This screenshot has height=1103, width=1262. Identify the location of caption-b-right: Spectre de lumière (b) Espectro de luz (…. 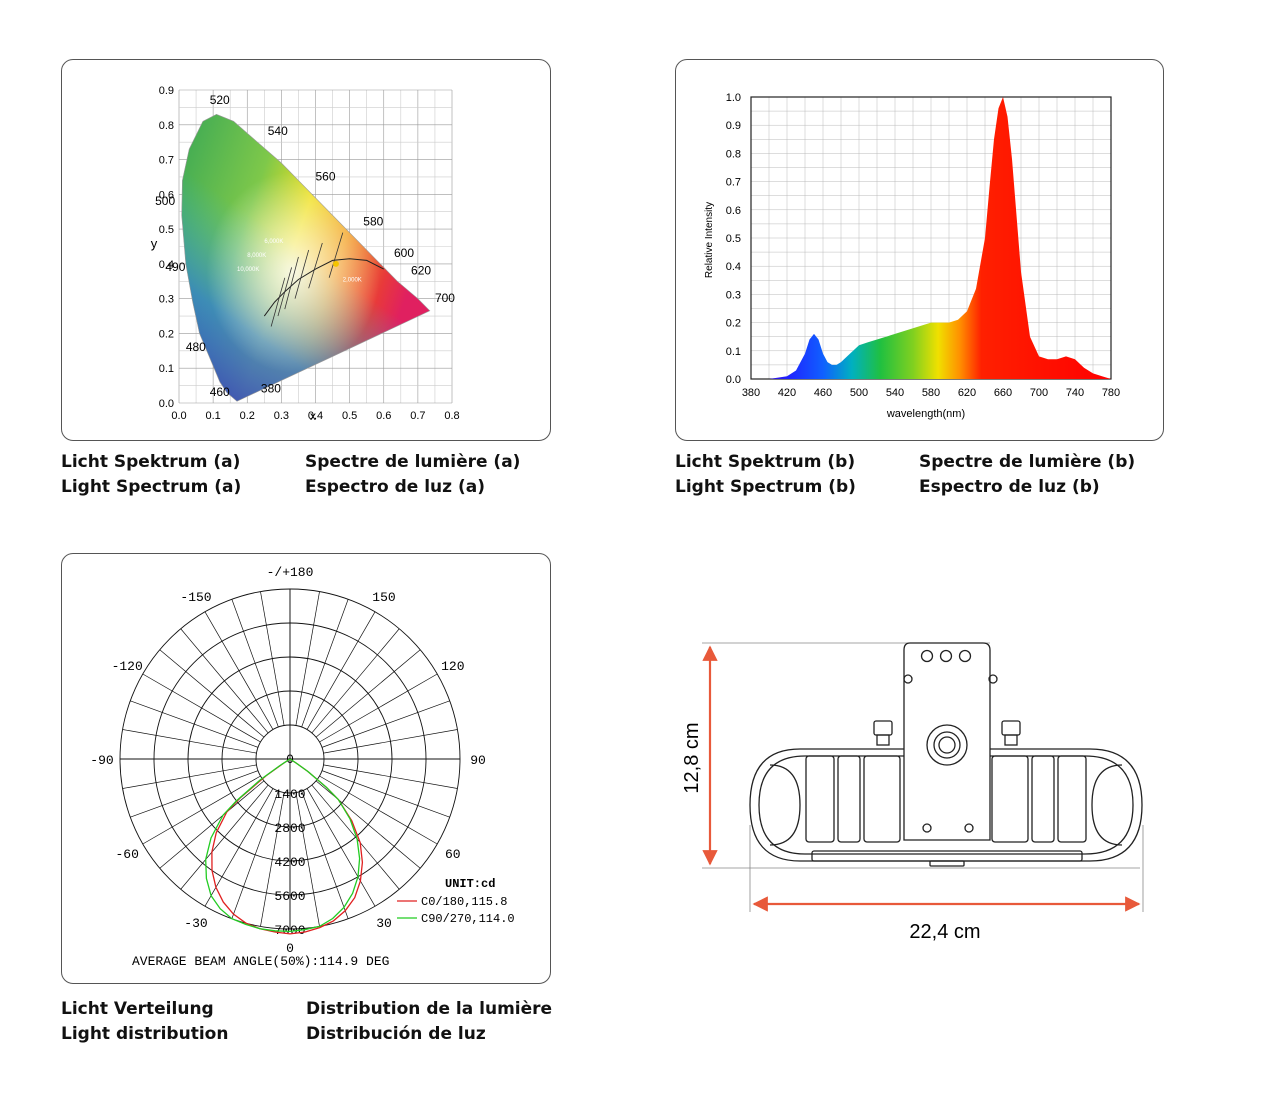
(1027, 475).